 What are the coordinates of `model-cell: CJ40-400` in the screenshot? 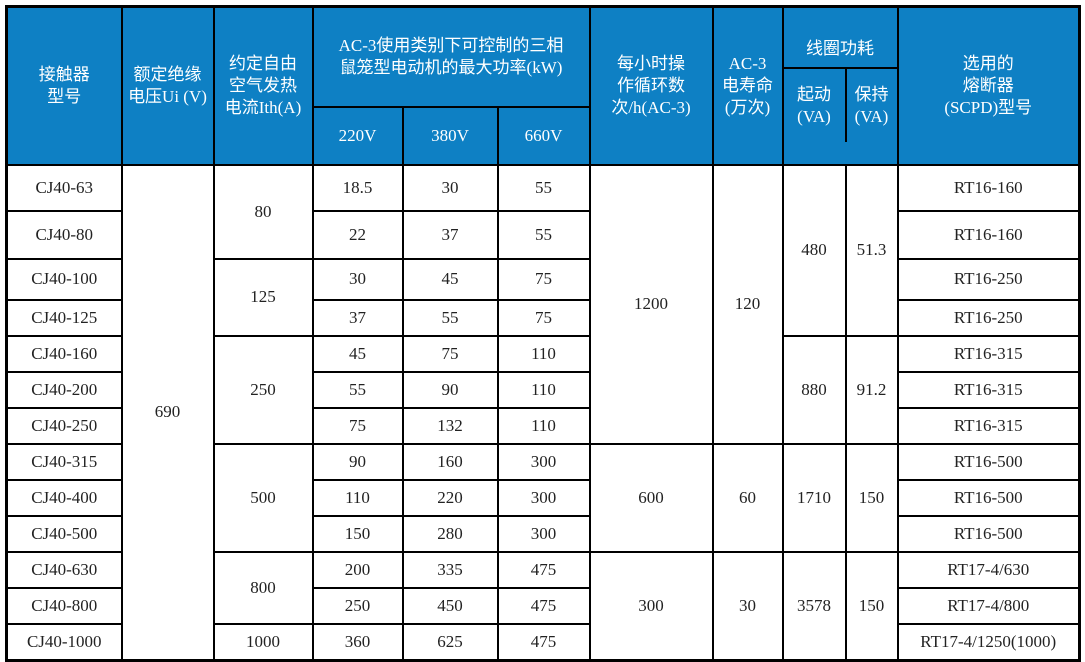 It's located at (64, 498).